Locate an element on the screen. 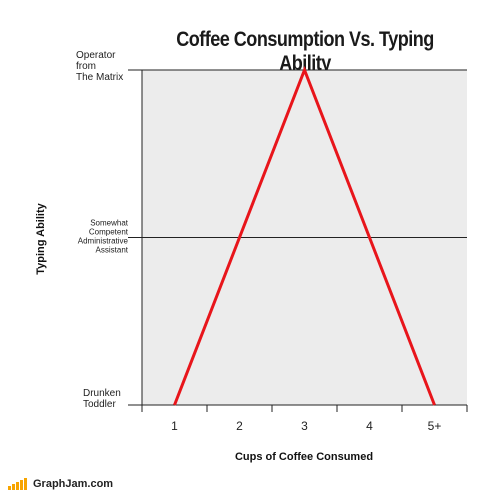 Image resolution: width=500 pixels, height=493 pixels. x-tick-label-1: 1 is located at coordinates (174, 426).